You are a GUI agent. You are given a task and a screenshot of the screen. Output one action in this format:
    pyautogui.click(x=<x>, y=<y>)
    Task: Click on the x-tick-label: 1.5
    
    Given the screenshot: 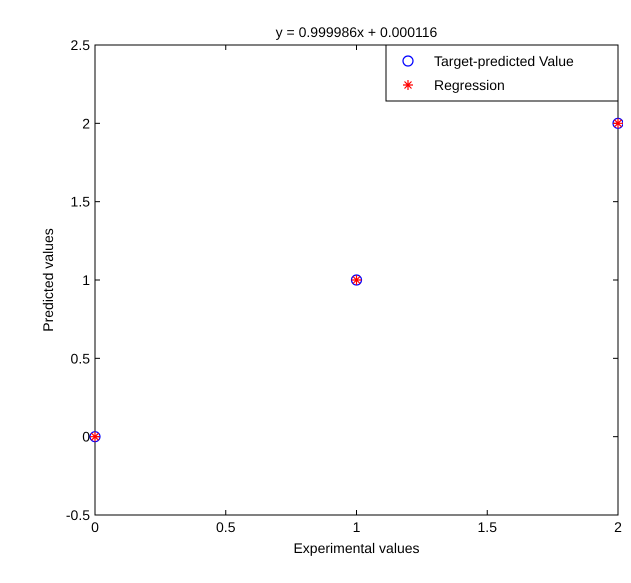 What is the action you would take?
    pyautogui.click(x=488, y=527)
    